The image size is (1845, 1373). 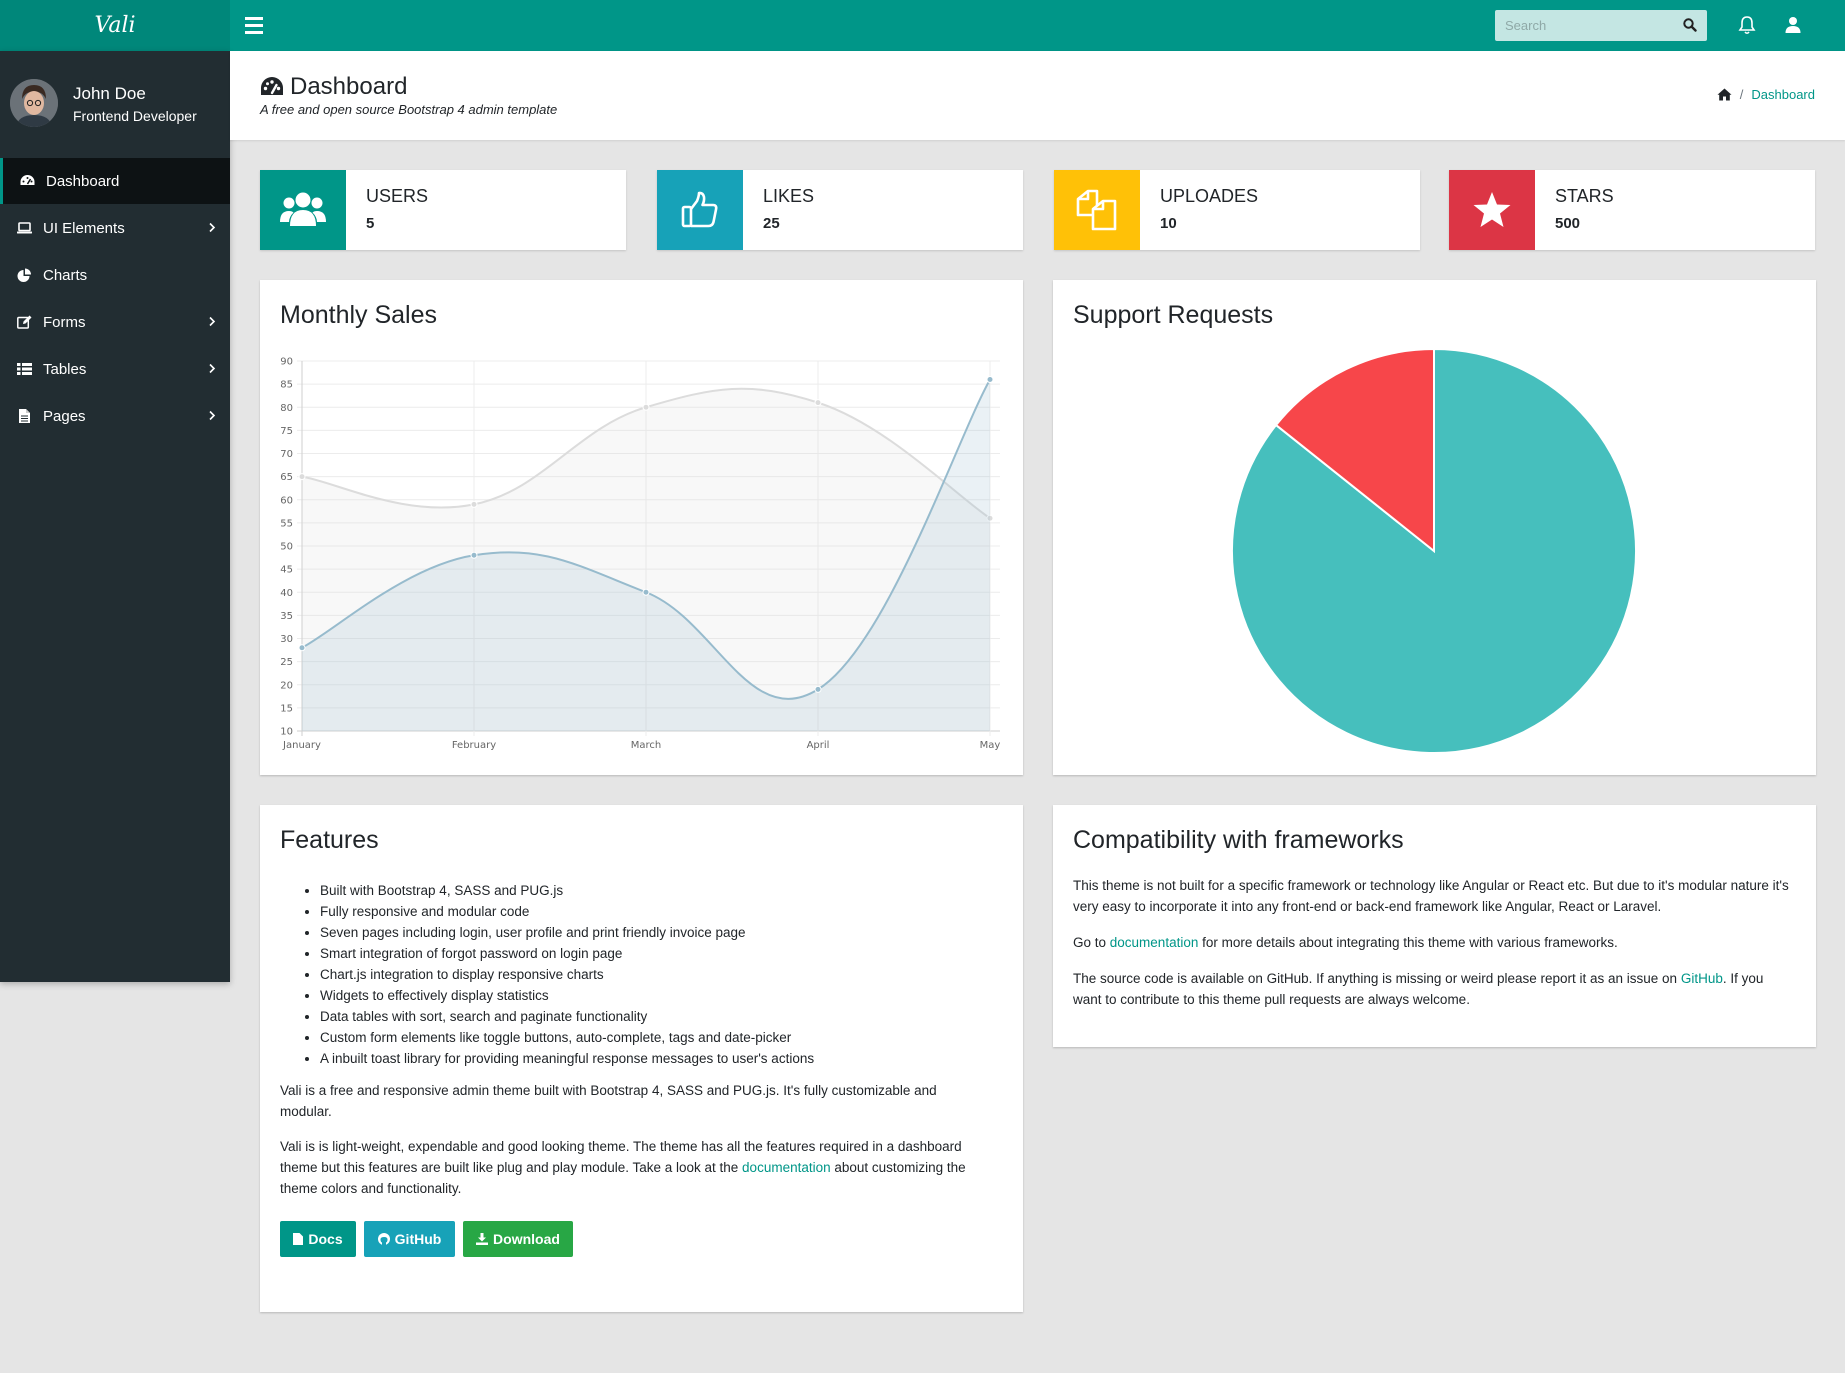 I want to click on github-button: GitHub, so click(x=409, y=1239).